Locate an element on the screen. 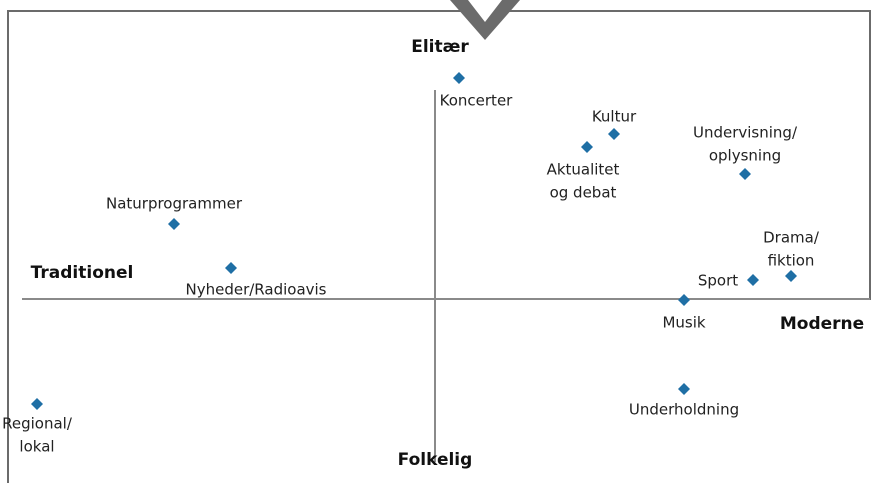 The image size is (878, 483). point-label: fiktion is located at coordinates (791, 261).